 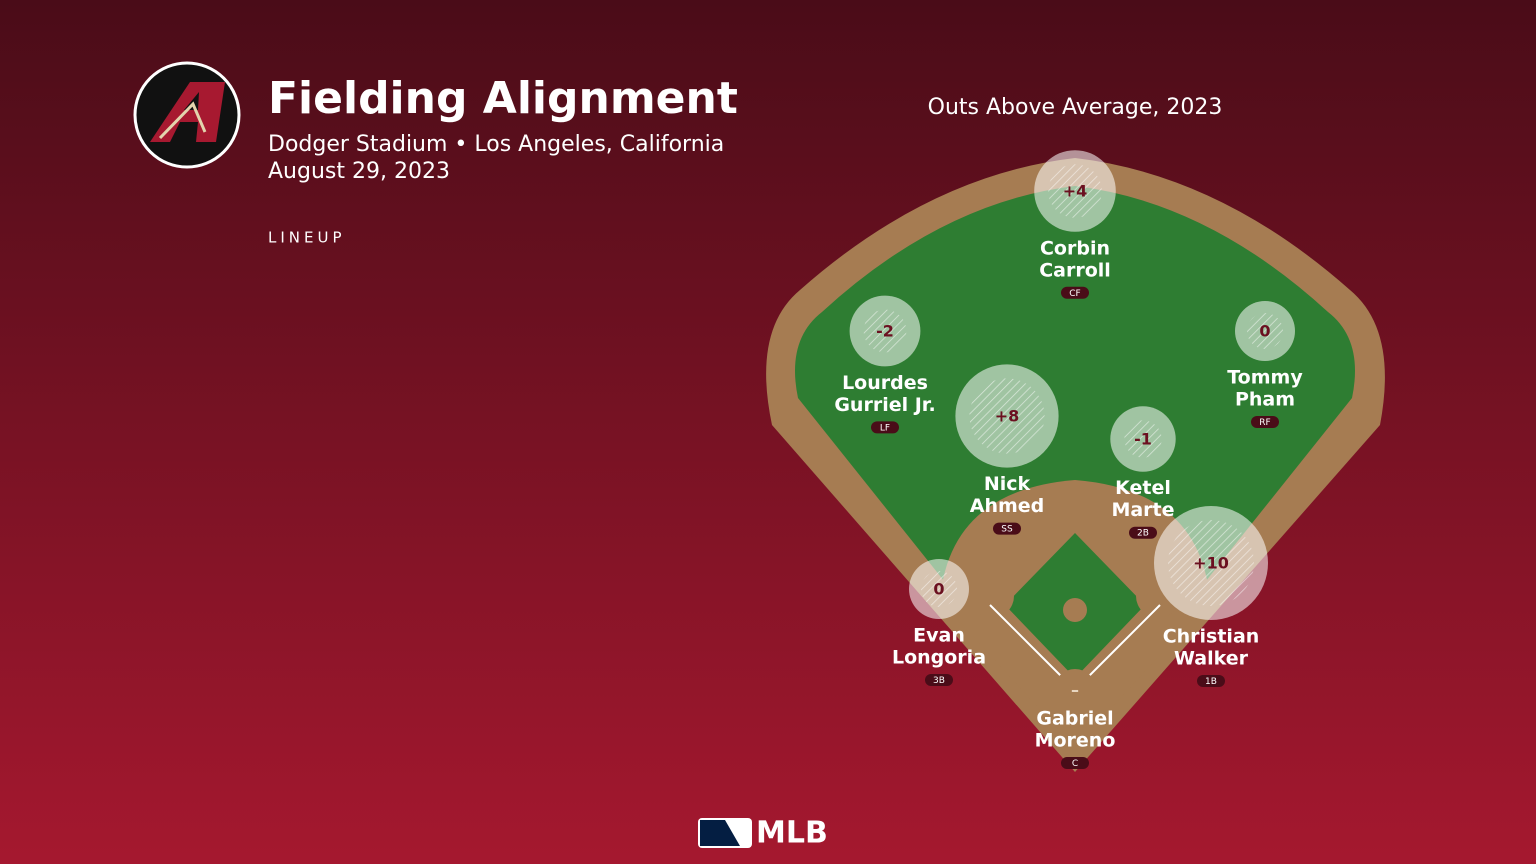 I want to click on position-label: SS, so click(x=1007, y=530).